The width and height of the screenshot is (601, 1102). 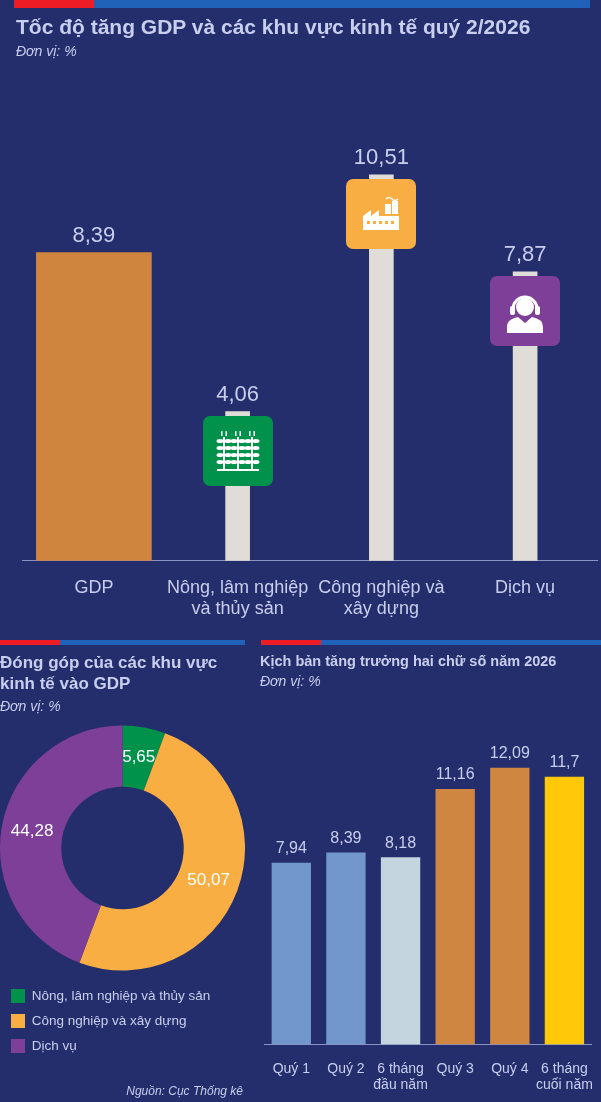 What do you see at coordinates (346, 1067) in the screenshot?
I see `x-tick-label: Quý 2` at bounding box center [346, 1067].